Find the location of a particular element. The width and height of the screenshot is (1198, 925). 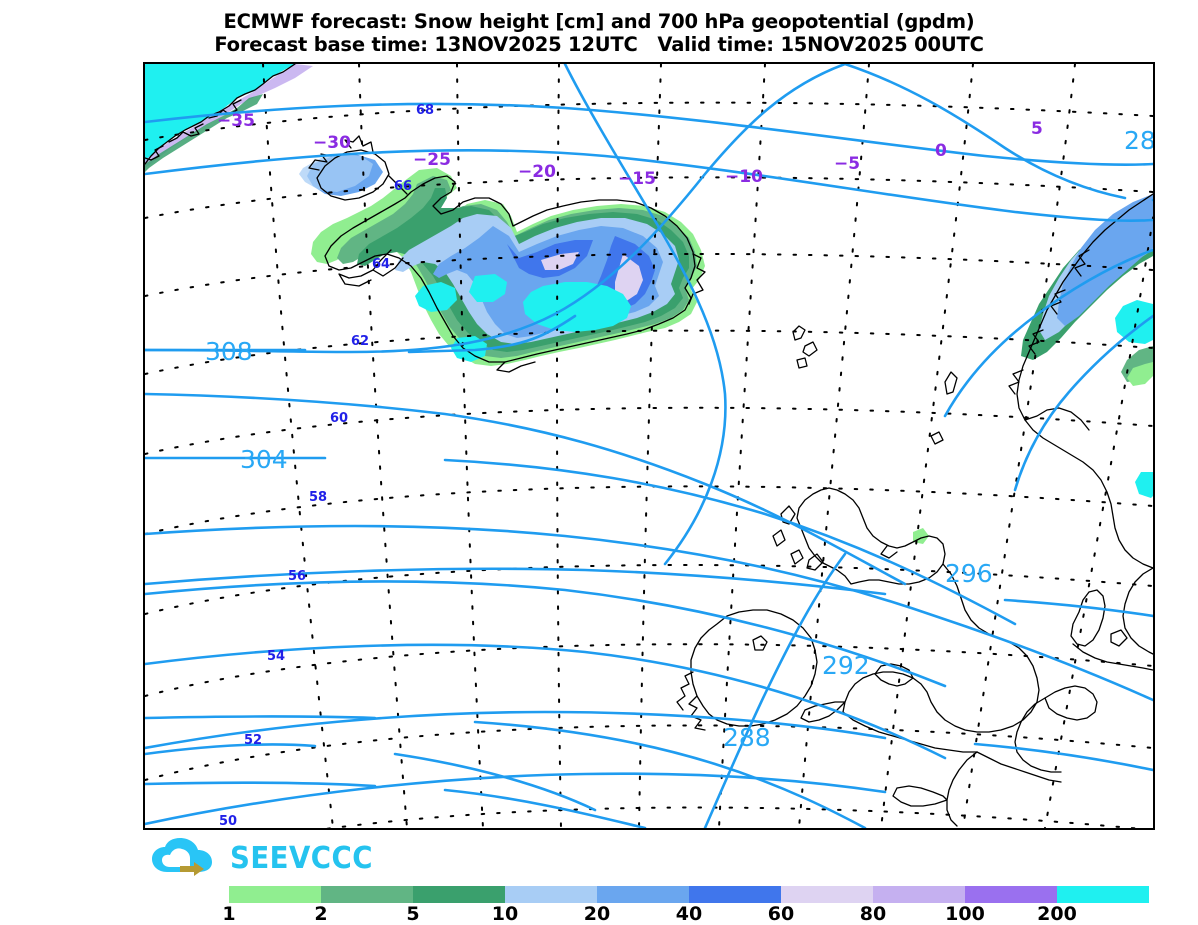

lat-label-68: 68 is located at coordinates (425, 110).